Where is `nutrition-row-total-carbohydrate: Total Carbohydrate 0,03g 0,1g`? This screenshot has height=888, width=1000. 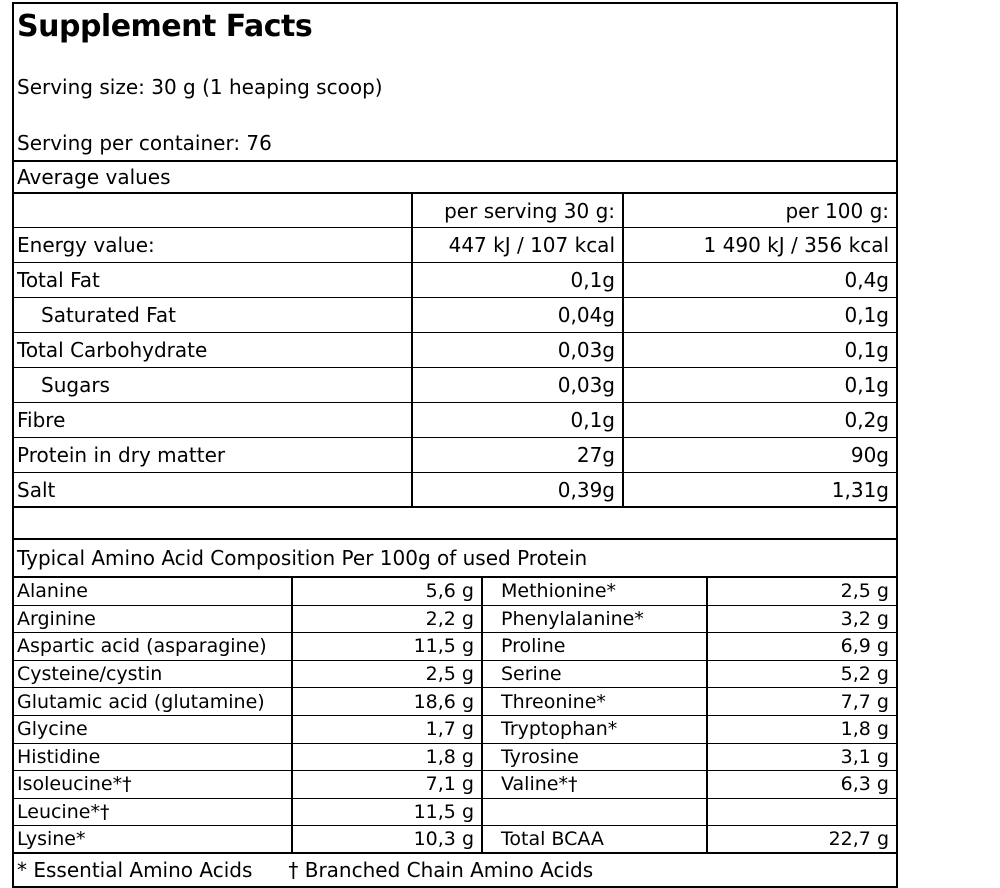 nutrition-row-total-carbohydrate: Total Carbohydrate 0,03g 0,1g is located at coordinates (455, 350).